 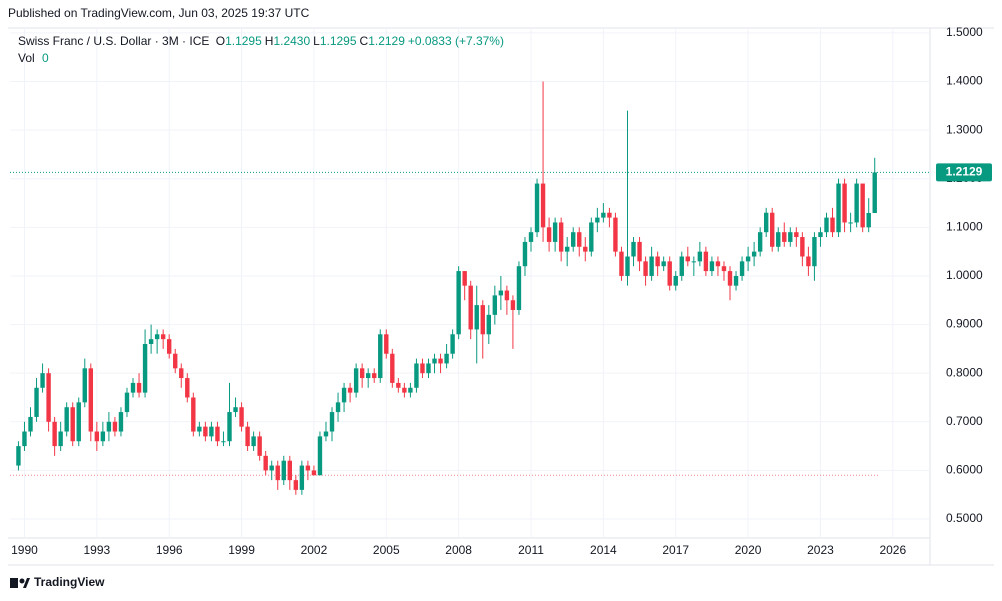 I want to click on x-tick-label: 2023, so click(x=820, y=550).